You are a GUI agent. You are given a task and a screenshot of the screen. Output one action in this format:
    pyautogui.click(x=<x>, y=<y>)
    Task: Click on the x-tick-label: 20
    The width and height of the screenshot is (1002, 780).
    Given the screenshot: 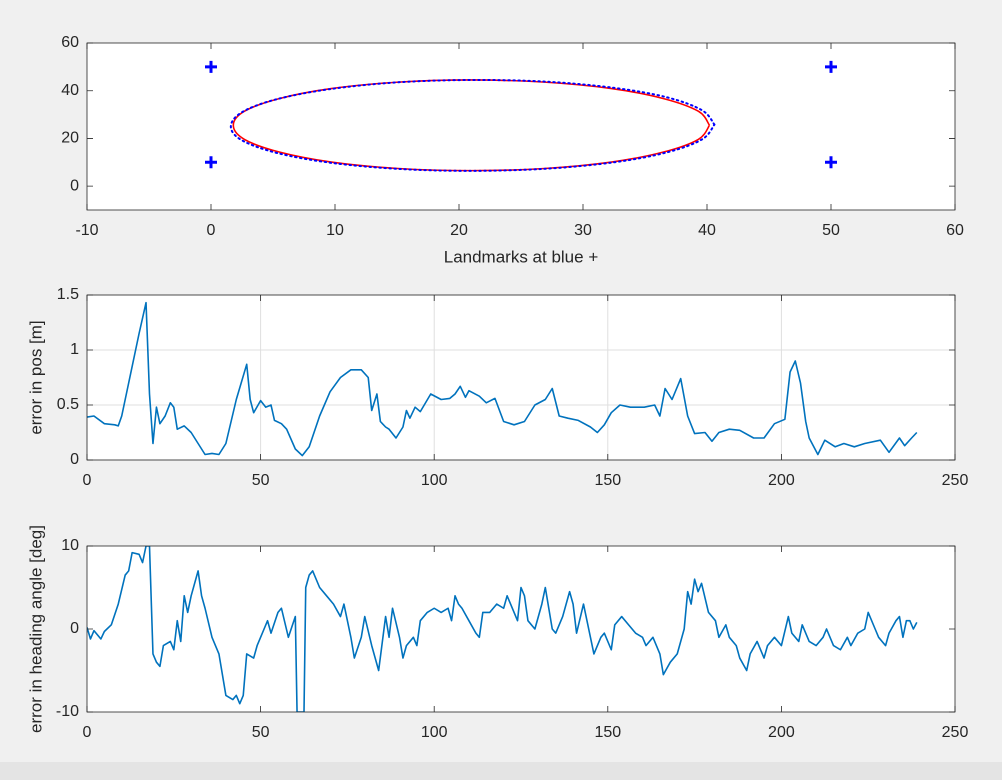 What is the action you would take?
    pyautogui.click(x=459, y=230)
    